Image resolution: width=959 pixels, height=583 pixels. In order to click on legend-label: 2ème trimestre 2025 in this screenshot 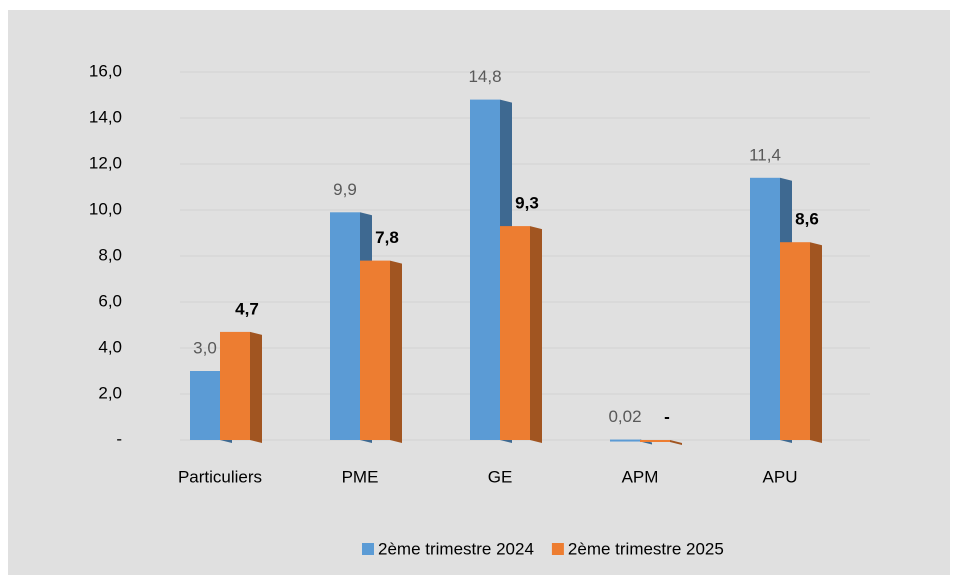, I will do `click(646, 548)`.